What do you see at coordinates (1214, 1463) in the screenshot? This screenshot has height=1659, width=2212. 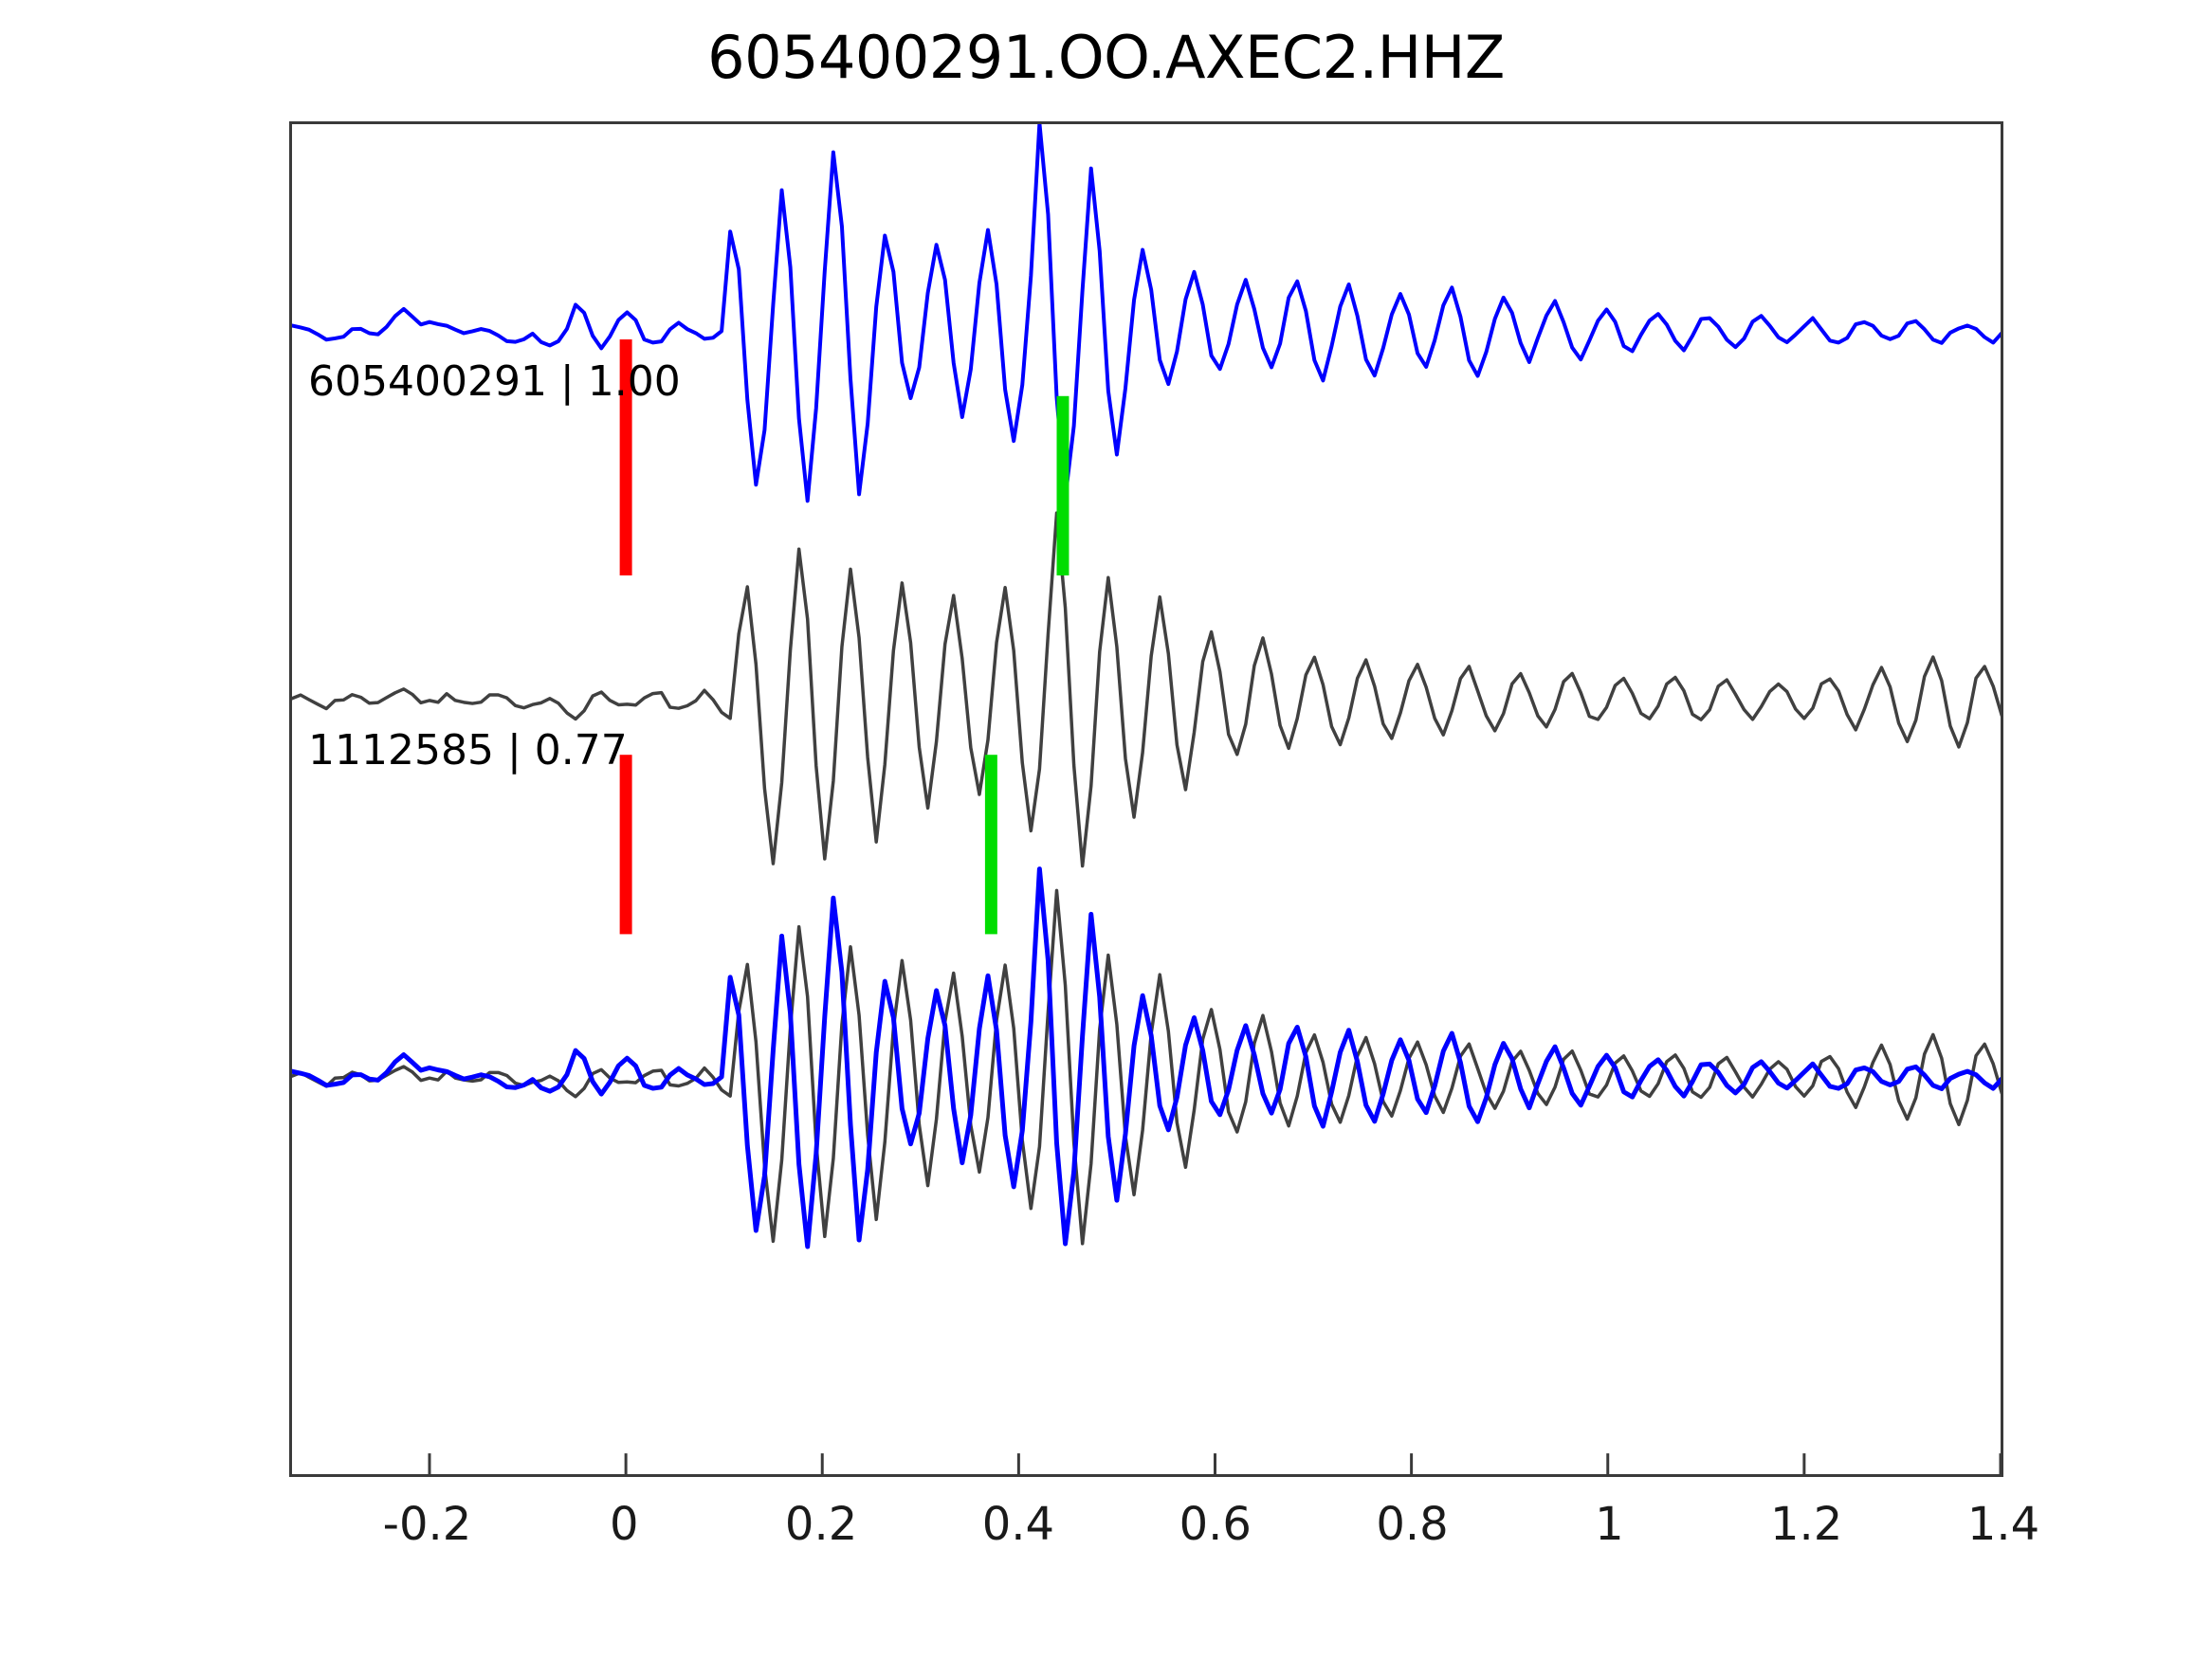 I see `x-axis-ticks` at bounding box center [1214, 1463].